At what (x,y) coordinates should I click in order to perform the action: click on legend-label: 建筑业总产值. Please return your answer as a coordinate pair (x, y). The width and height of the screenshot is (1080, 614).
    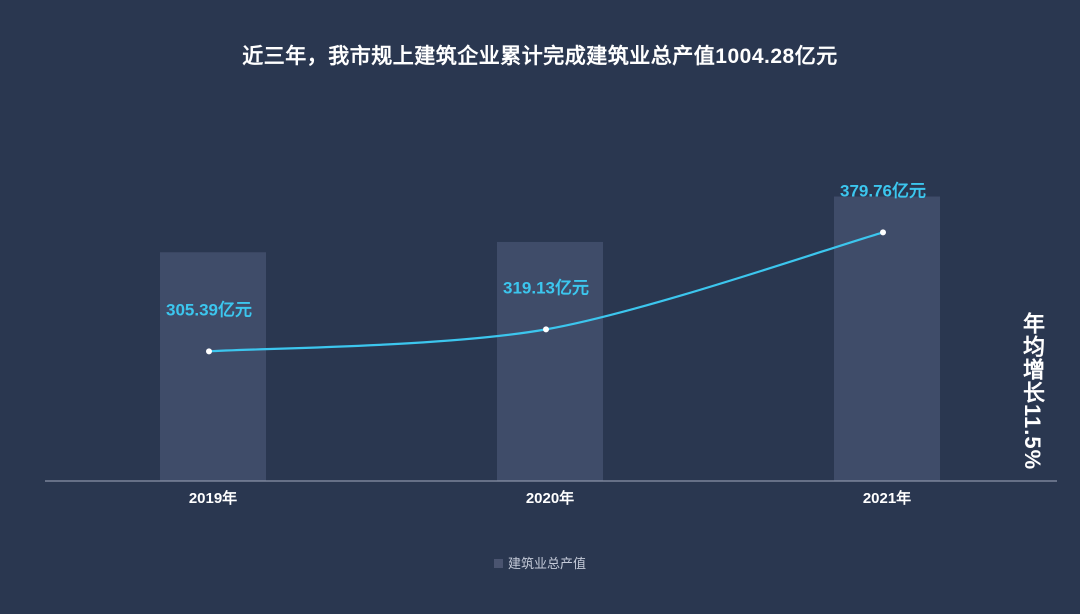
    Looking at the image, I should click on (546, 563).